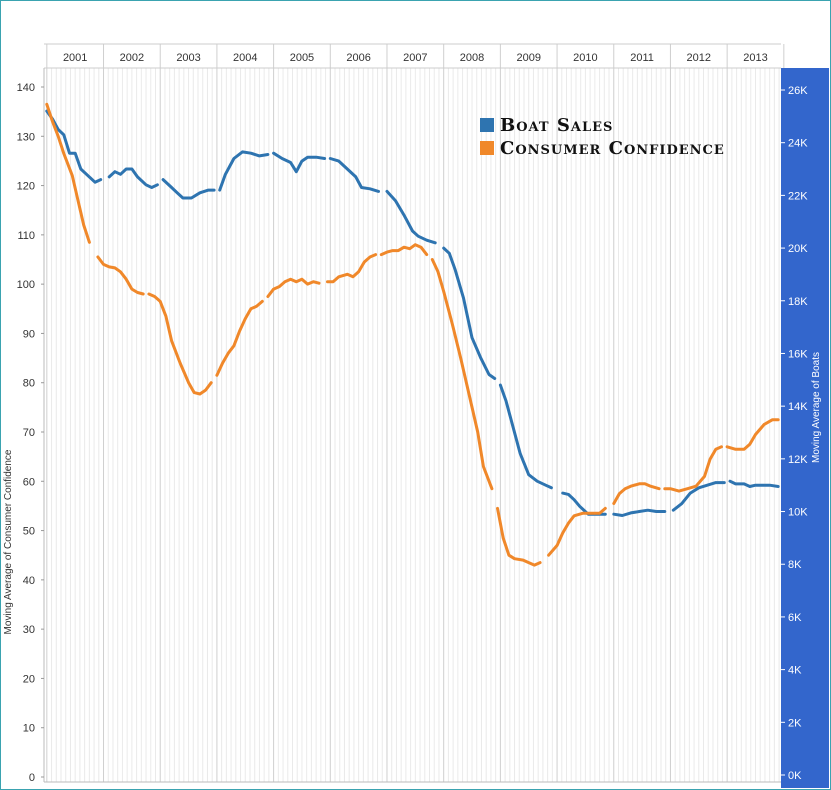 The image size is (831, 790). I want to click on left-tick-label: 70, so click(29, 433).